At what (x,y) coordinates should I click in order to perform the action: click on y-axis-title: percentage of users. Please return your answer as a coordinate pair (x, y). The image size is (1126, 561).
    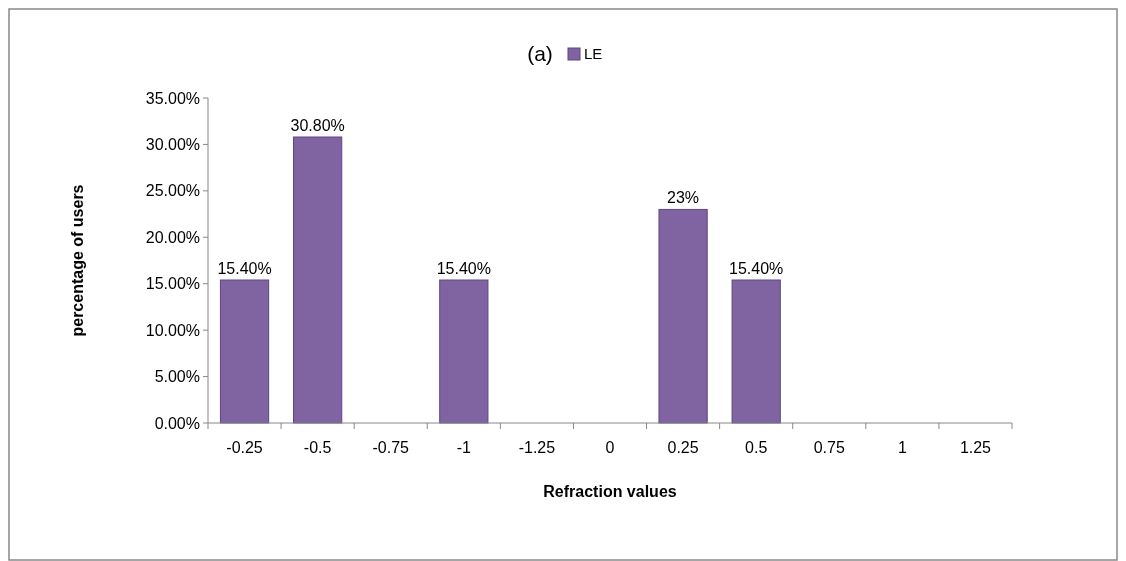
    Looking at the image, I should click on (77, 260).